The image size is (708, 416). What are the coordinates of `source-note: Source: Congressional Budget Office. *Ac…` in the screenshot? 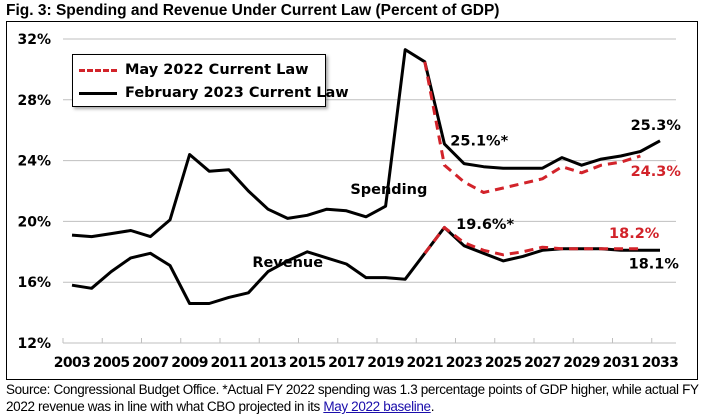 It's located at (356, 398).